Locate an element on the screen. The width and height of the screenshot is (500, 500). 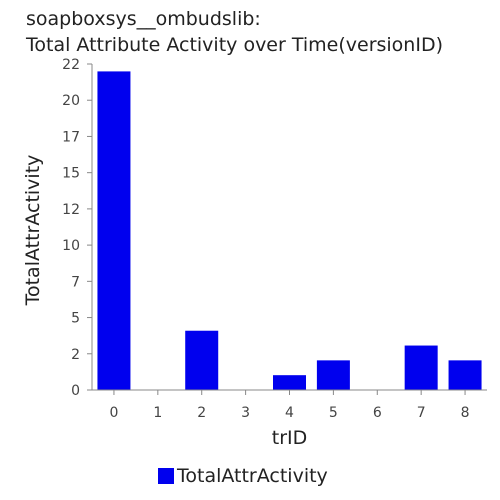
x-axis-title: trID is located at coordinates (290, 438).